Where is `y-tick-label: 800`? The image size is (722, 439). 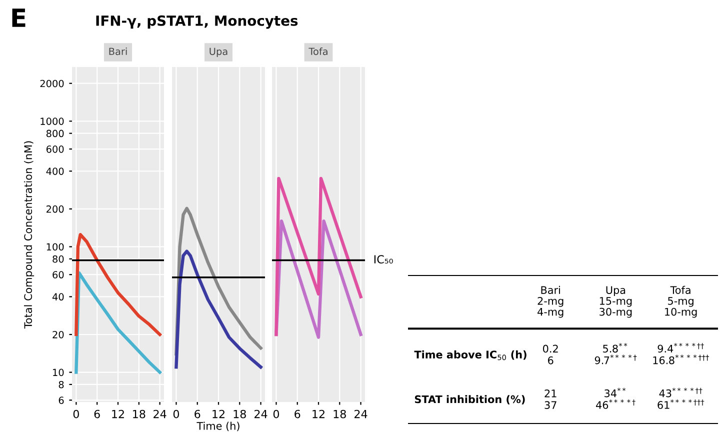
y-tick-label: 800 is located at coordinates (55, 134).